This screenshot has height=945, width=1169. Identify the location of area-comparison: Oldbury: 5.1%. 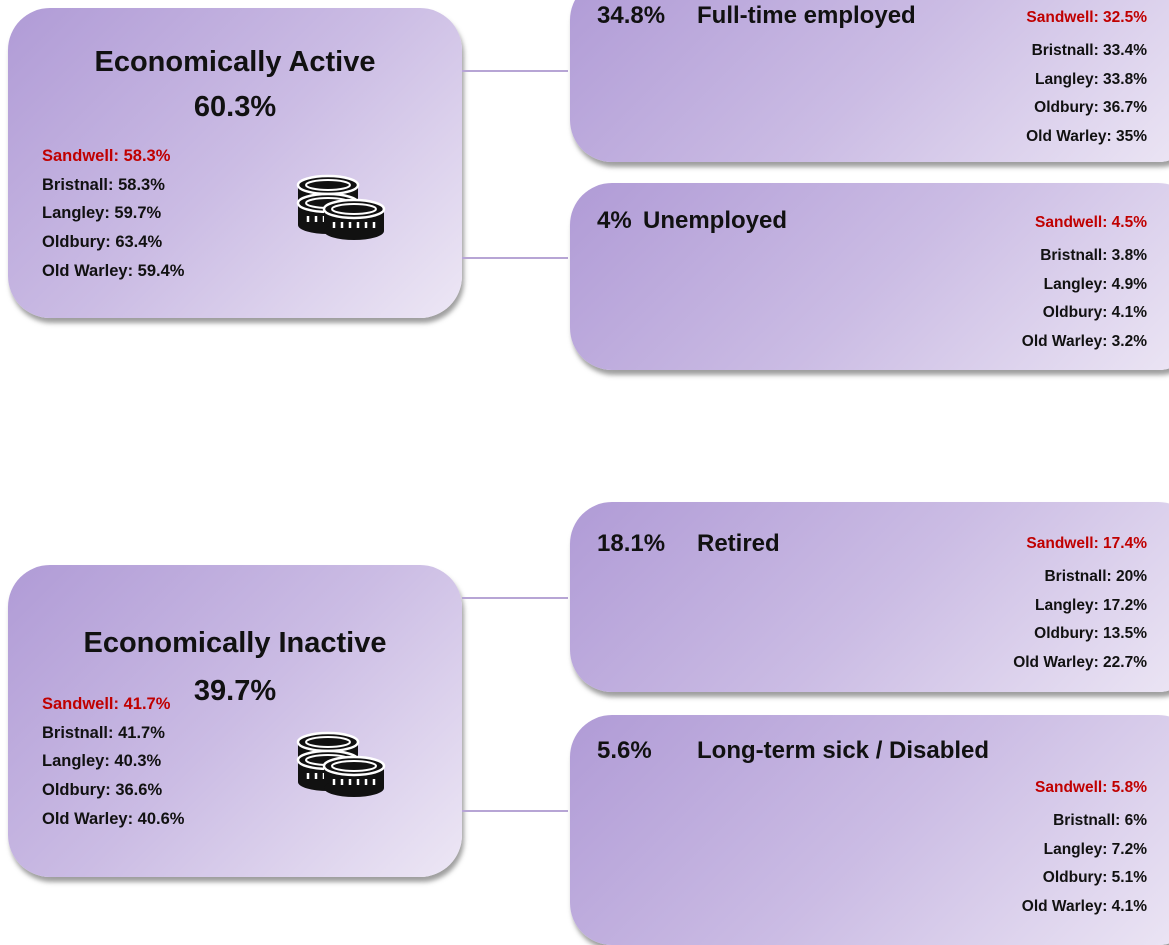
(1094, 878).